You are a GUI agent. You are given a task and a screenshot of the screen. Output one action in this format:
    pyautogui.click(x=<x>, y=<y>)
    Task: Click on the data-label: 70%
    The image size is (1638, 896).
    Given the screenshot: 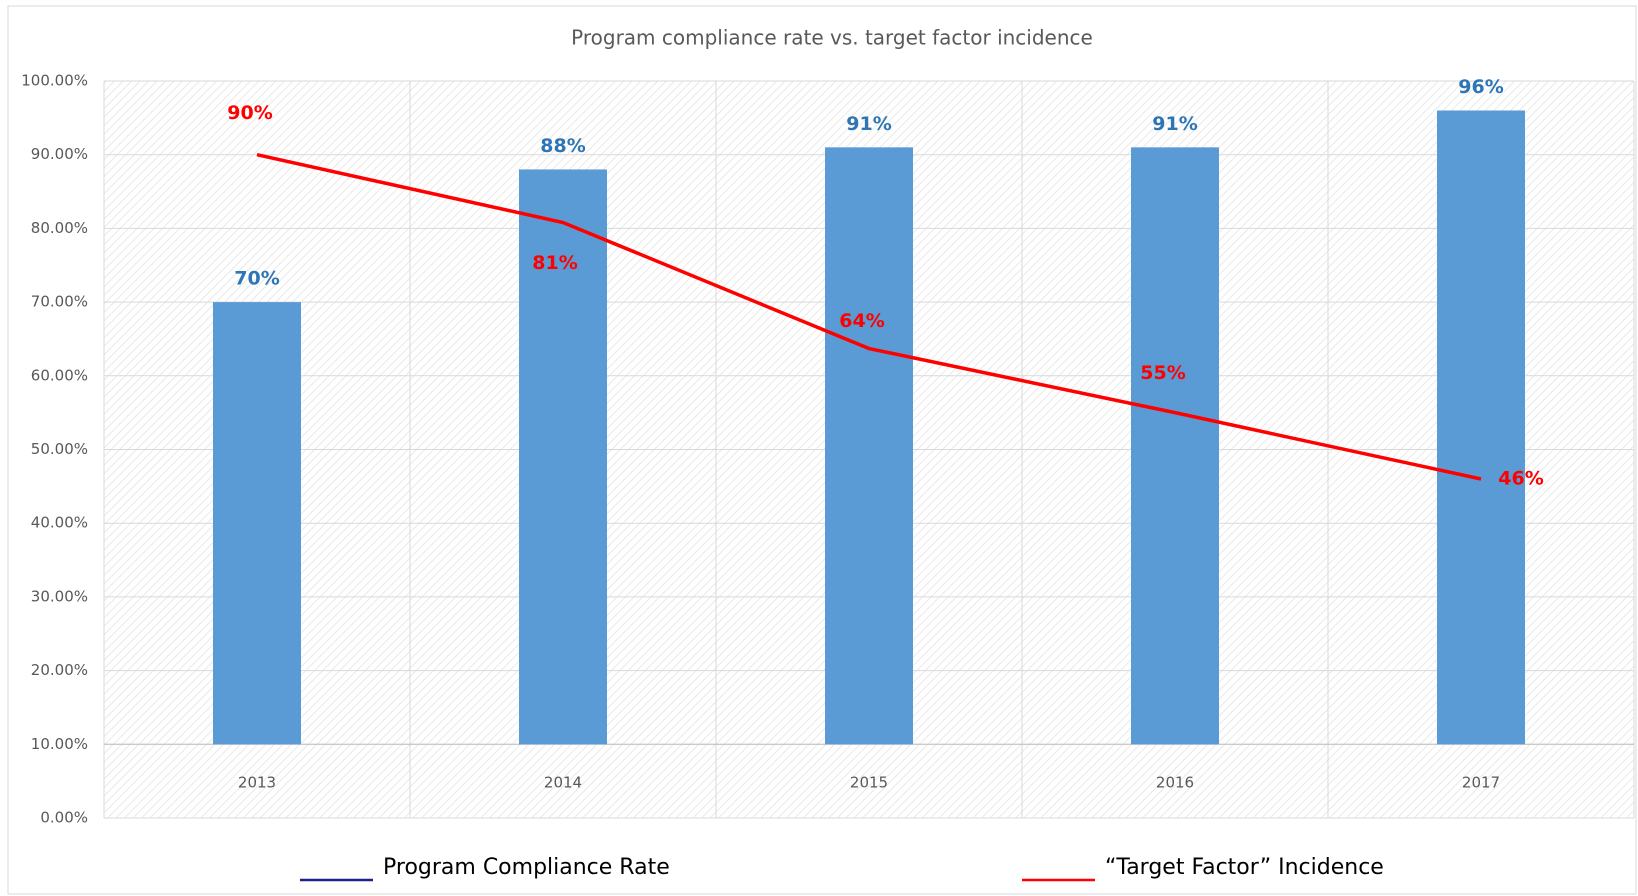 What is the action you would take?
    pyautogui.click(x=256, y=279)
    